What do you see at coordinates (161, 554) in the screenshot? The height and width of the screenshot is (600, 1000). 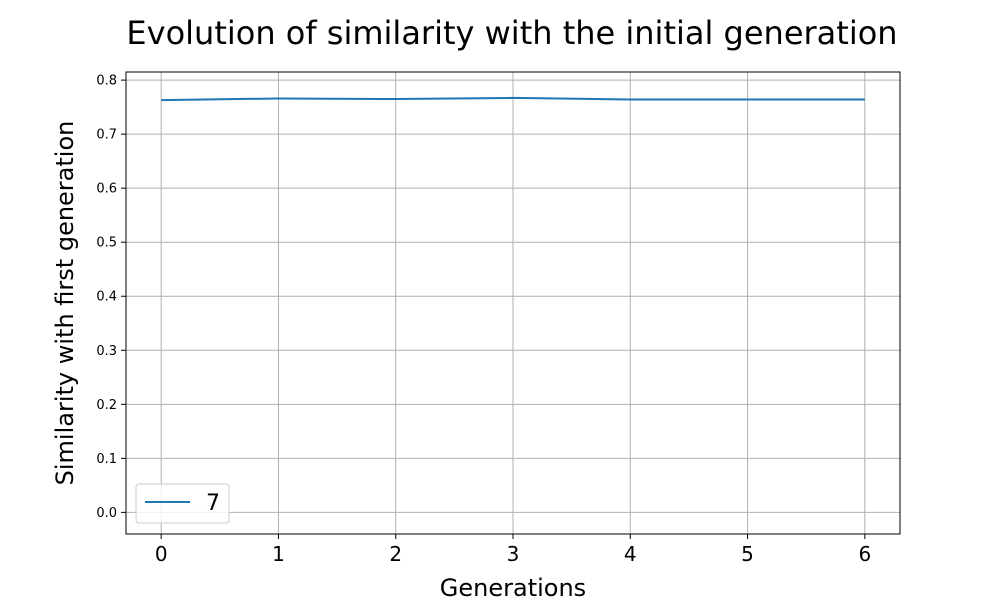 I see `x-tick-label: 0` at bounding box center [161, 554].